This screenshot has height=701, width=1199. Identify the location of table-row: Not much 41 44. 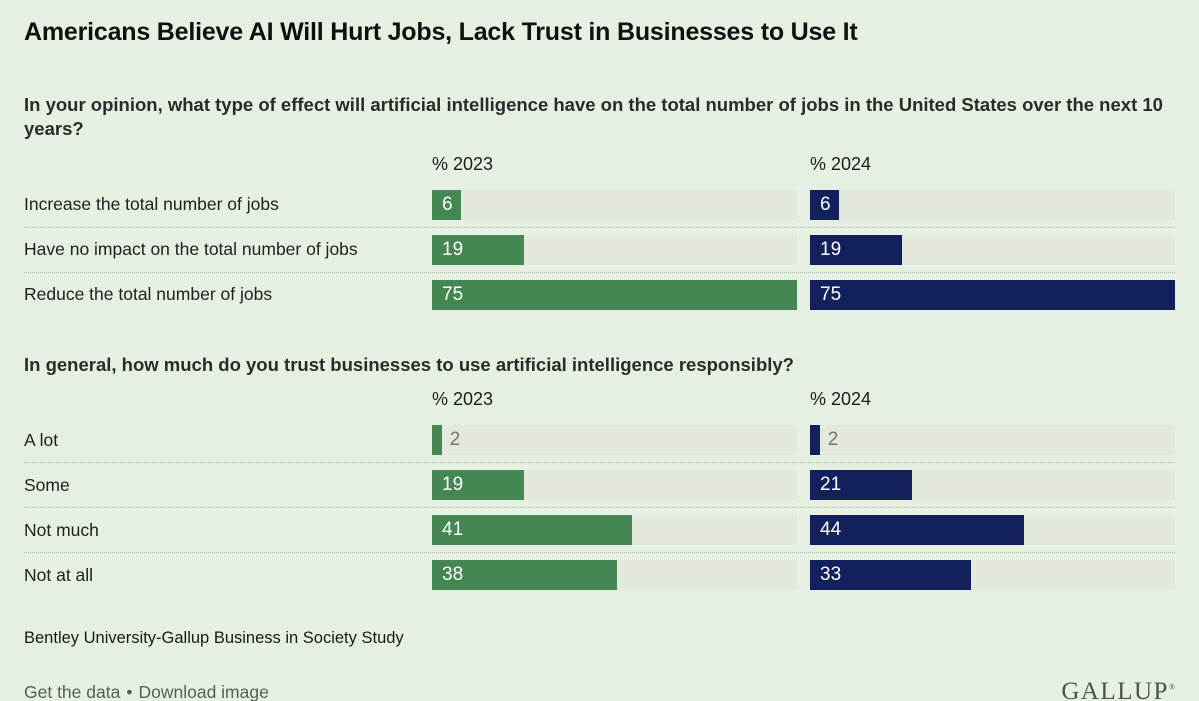
(599, 531).